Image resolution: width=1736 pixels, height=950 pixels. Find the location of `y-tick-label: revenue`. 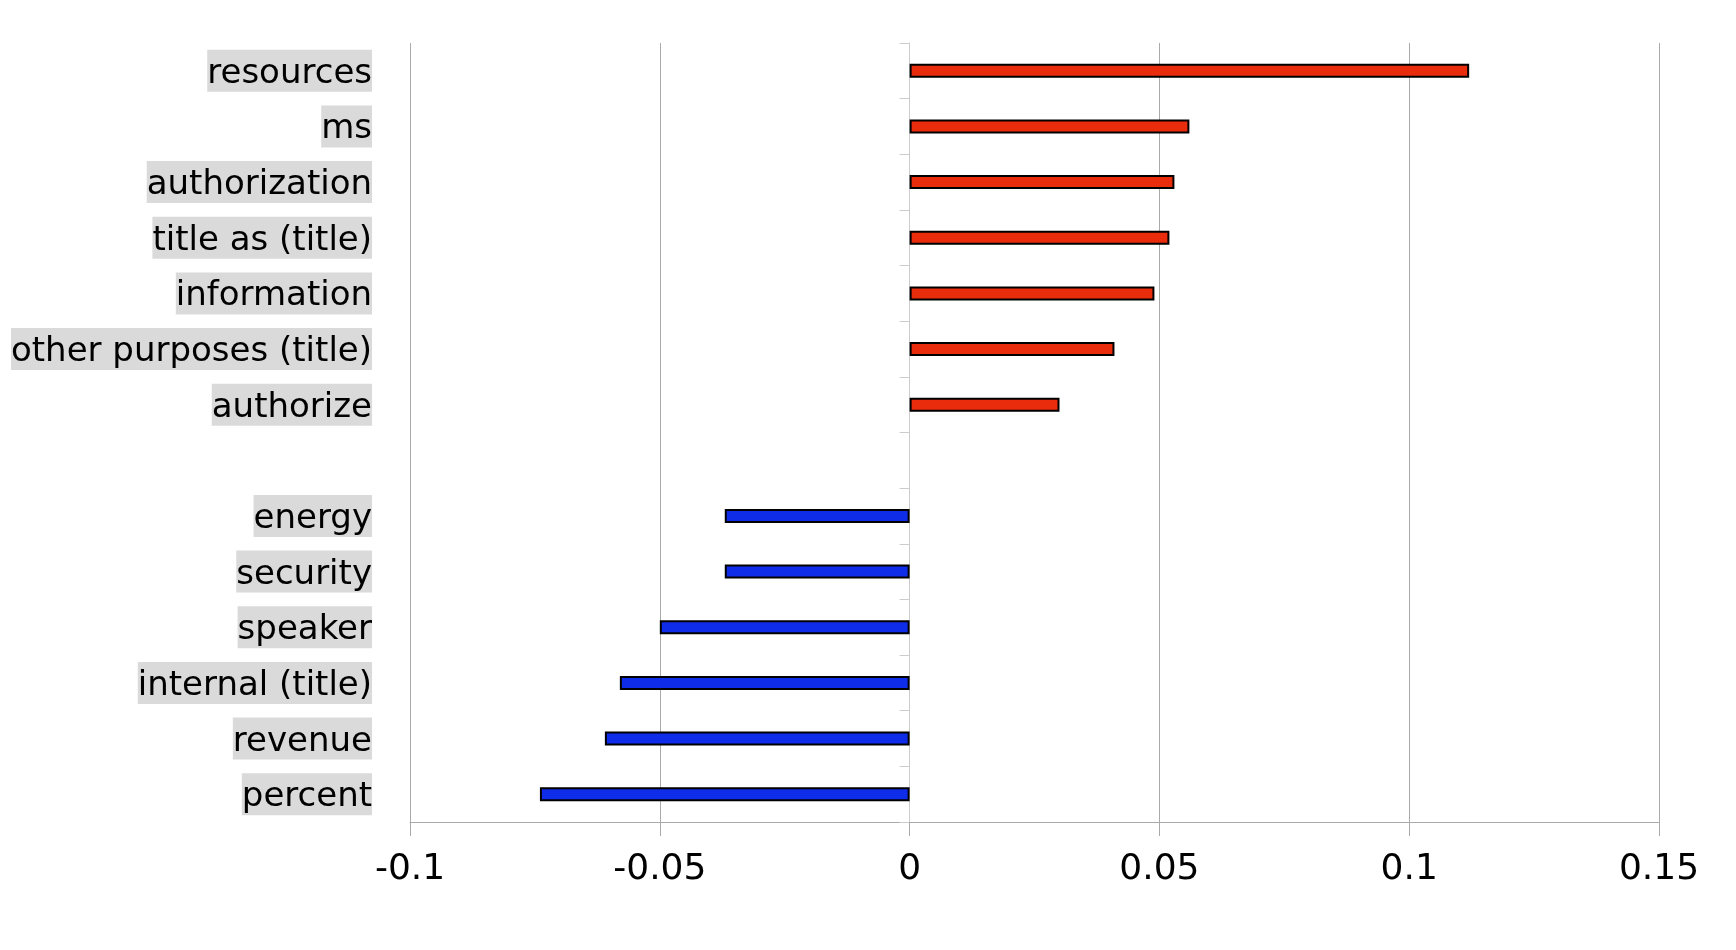

y-tick-label: revenue is located at coordinates (302, 738).